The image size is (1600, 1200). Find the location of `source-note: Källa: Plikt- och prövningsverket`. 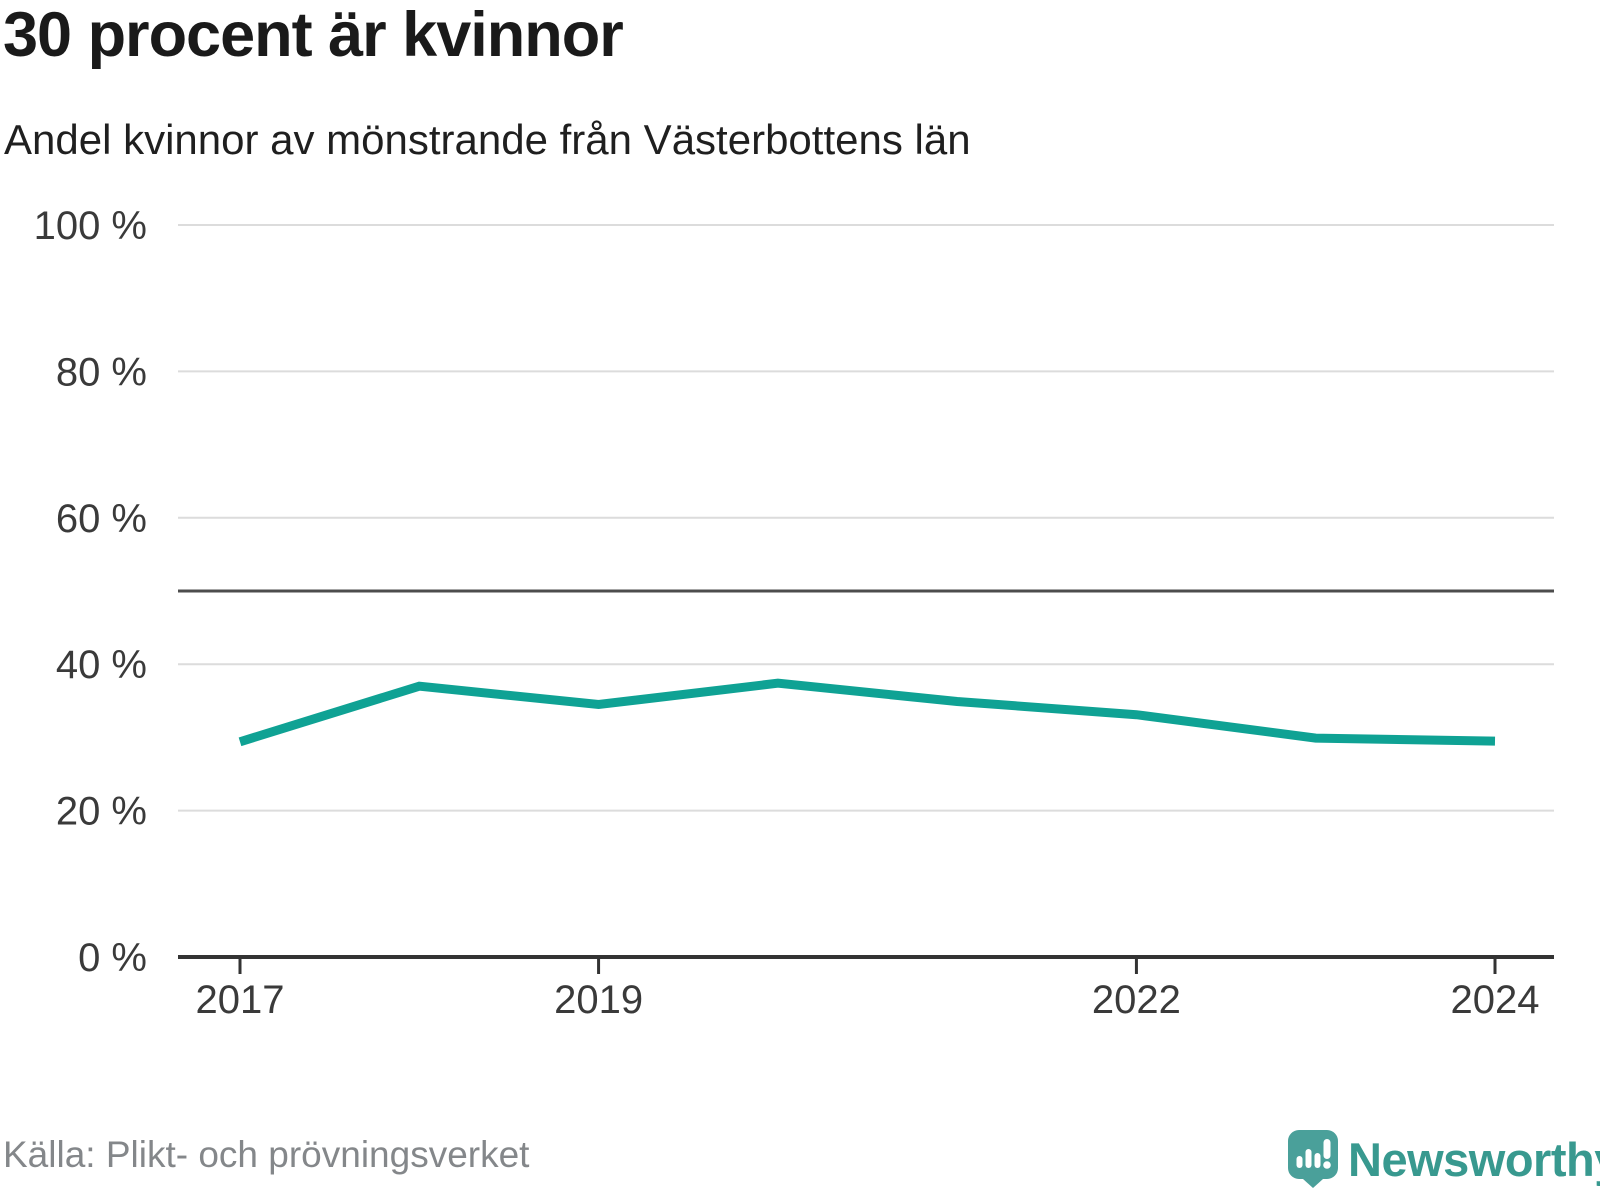

source-note: Källa: Plikt- och prövningsverket is located at coordinates (266, 1154).